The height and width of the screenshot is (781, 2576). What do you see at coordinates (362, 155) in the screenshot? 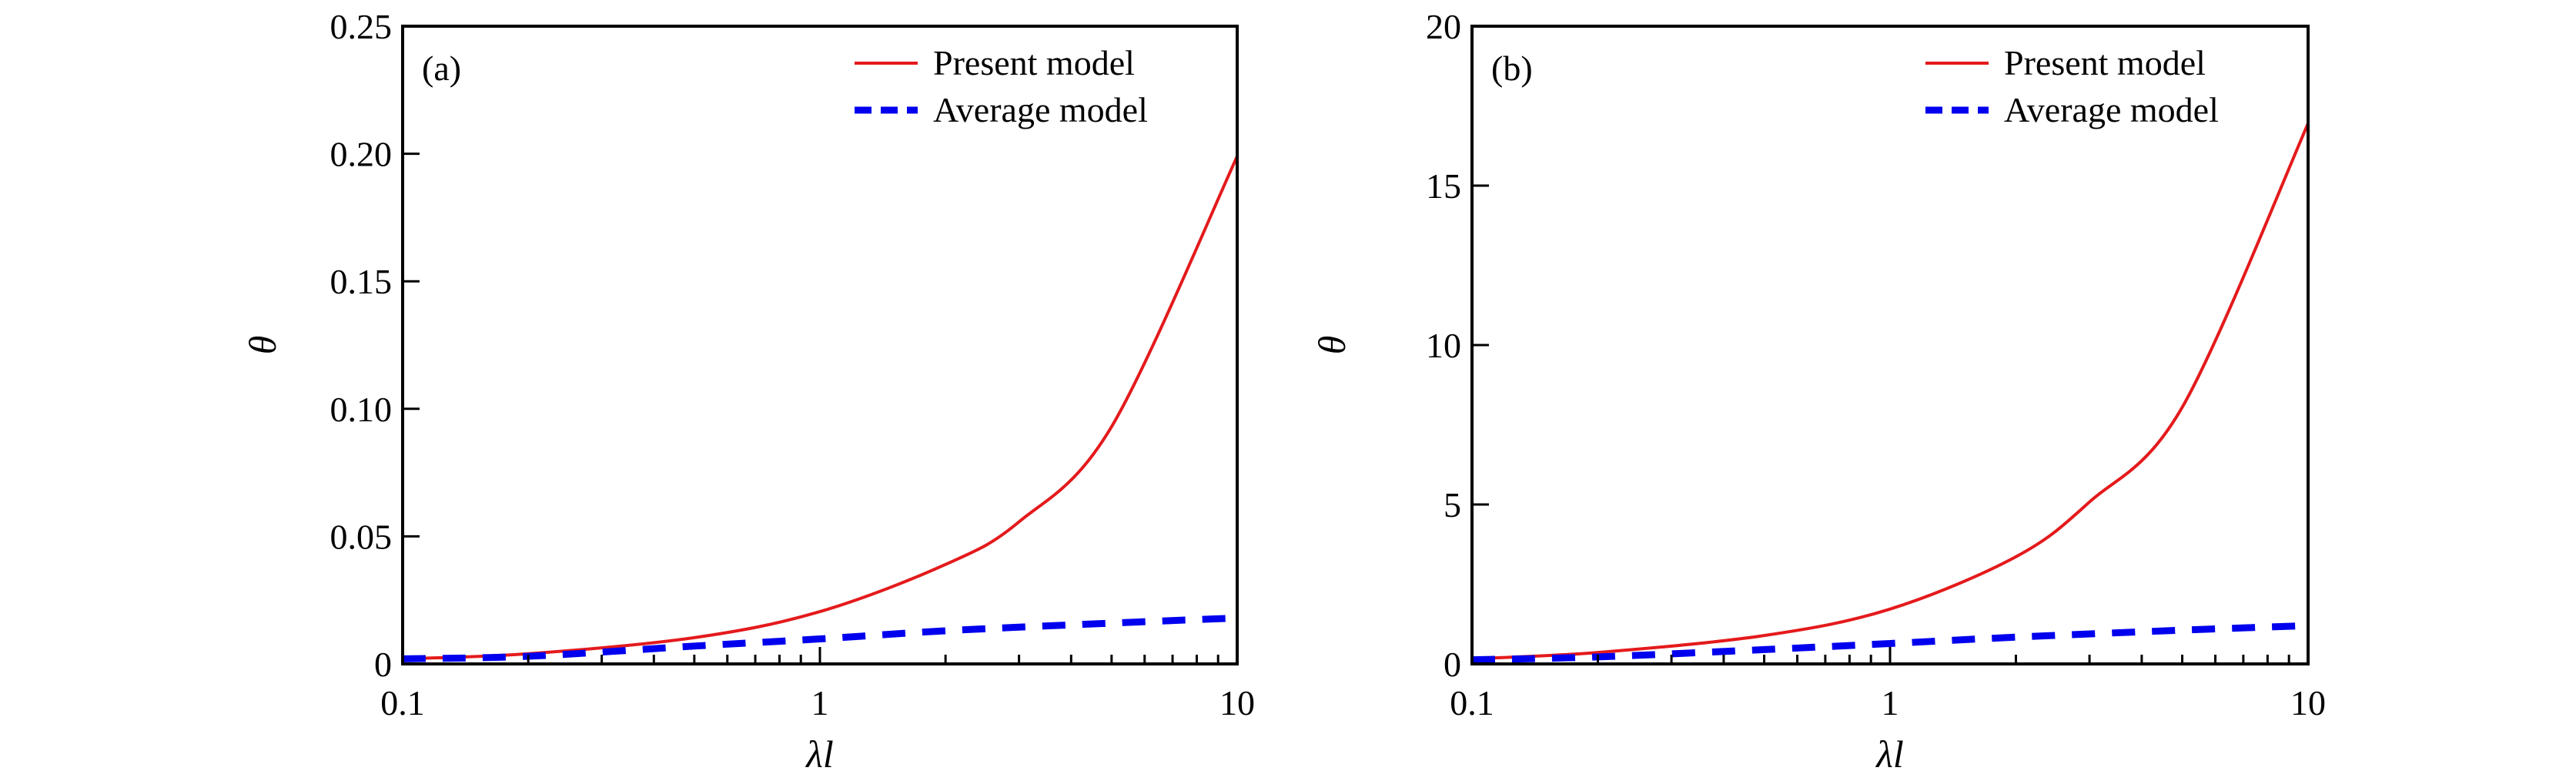
I see `y-tick-label: 0.20` at bounding box center [362, 155].